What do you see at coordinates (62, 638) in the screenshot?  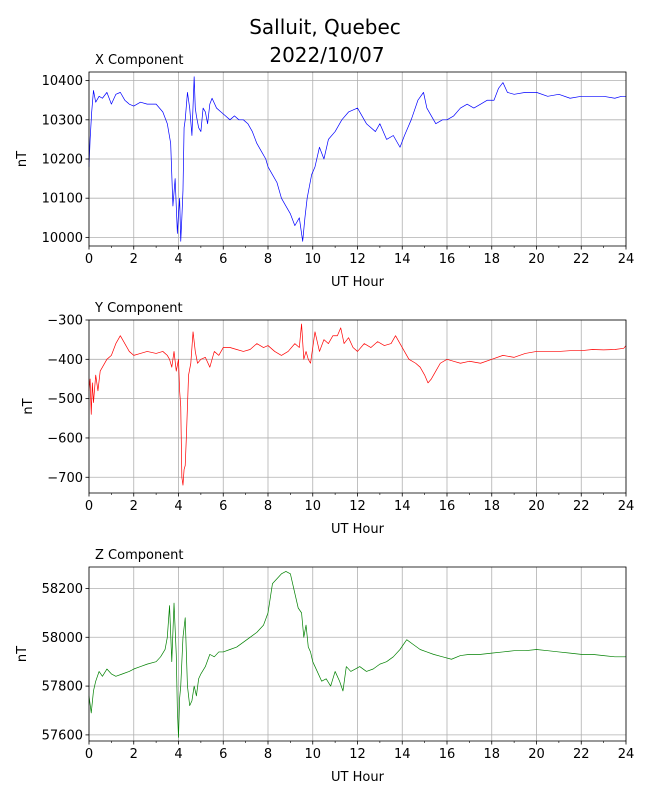 I see `y-tick-label: 58000` at bounding box center [62, 638].